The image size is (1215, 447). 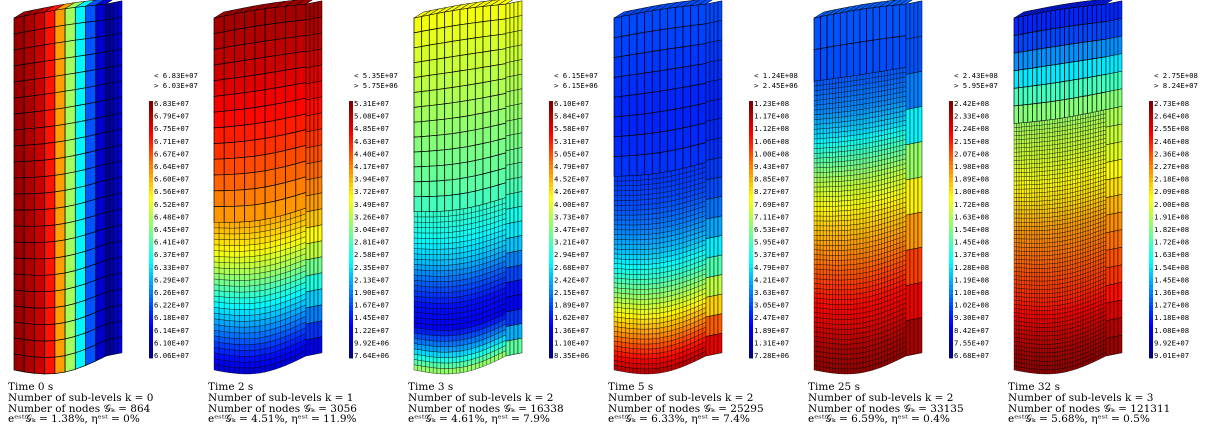 I want to click on legend-tick-label: 7.69E+07, so click(x=771, y=204).